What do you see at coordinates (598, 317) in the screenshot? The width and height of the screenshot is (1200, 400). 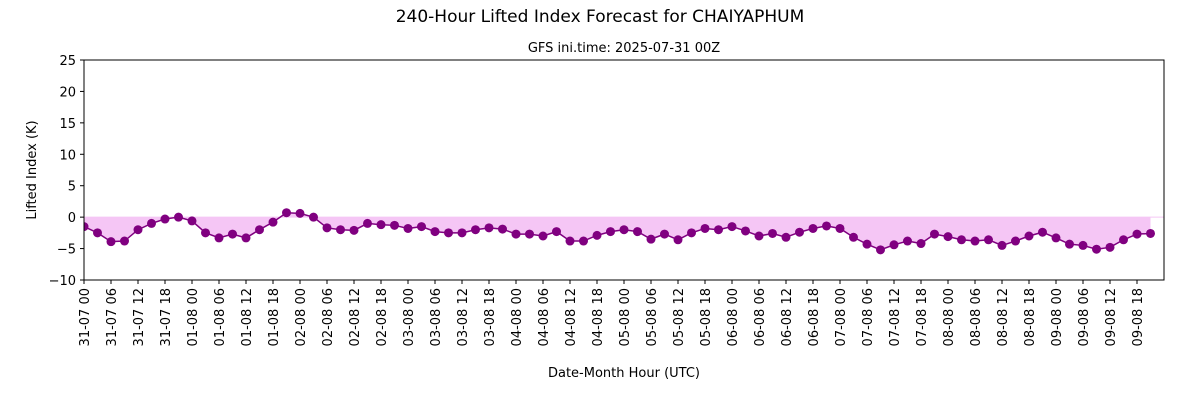 I see `x-tick-label: 04-08 18` at bounding box center [598, 317].